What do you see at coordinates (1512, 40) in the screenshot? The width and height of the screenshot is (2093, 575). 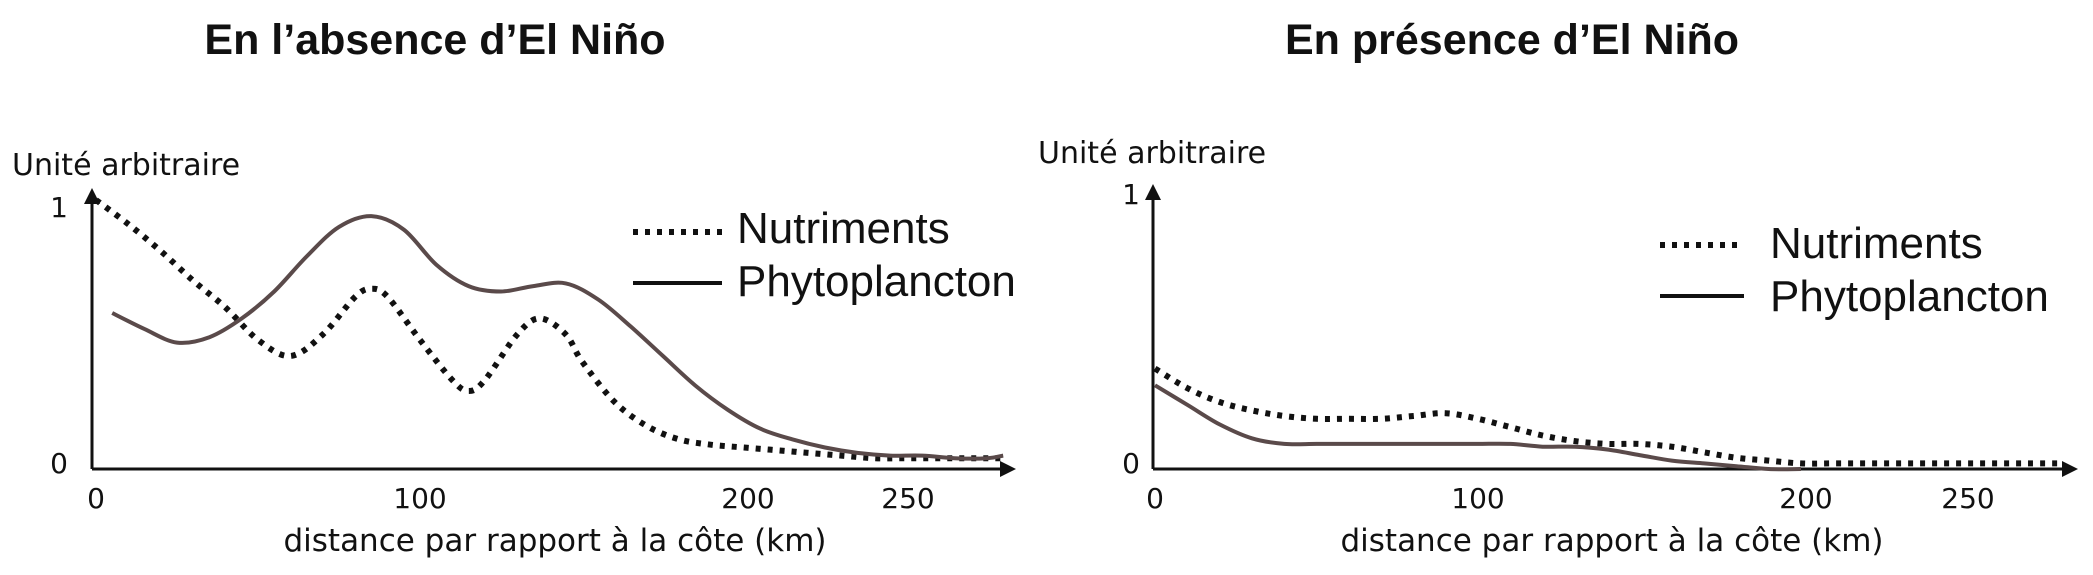 I see `chart-title: En présence d’El Niño` at bounding box center [1512, 40].